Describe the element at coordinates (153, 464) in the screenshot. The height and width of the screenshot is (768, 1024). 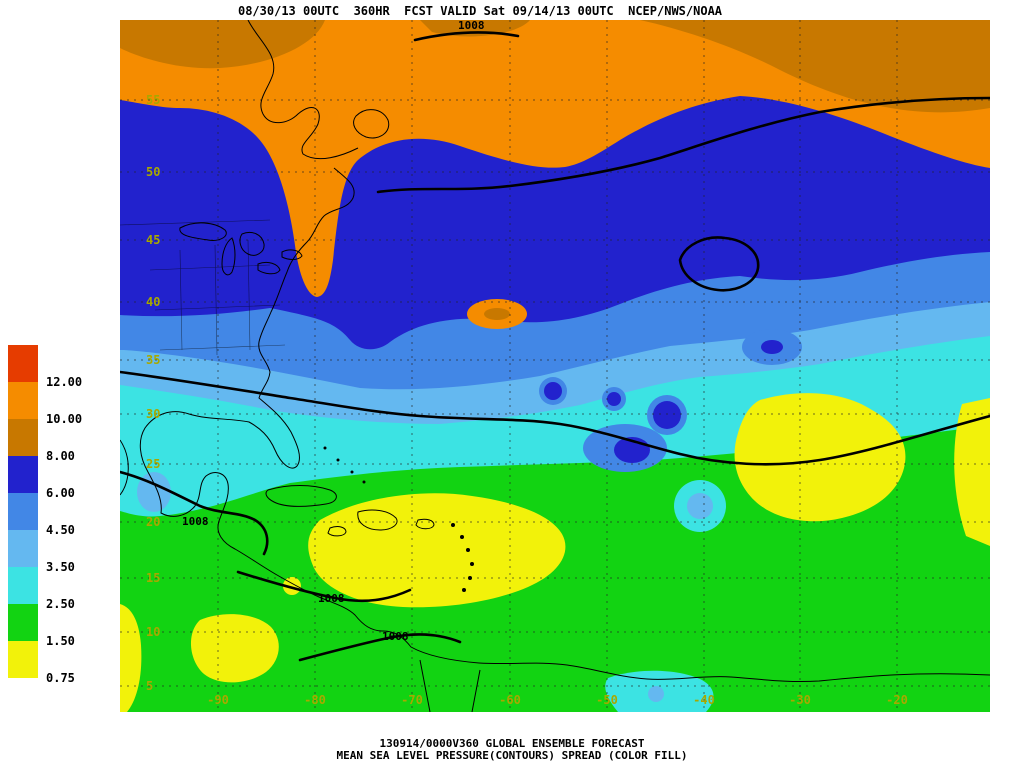
I see `lat-tick-label: 25` at that location.